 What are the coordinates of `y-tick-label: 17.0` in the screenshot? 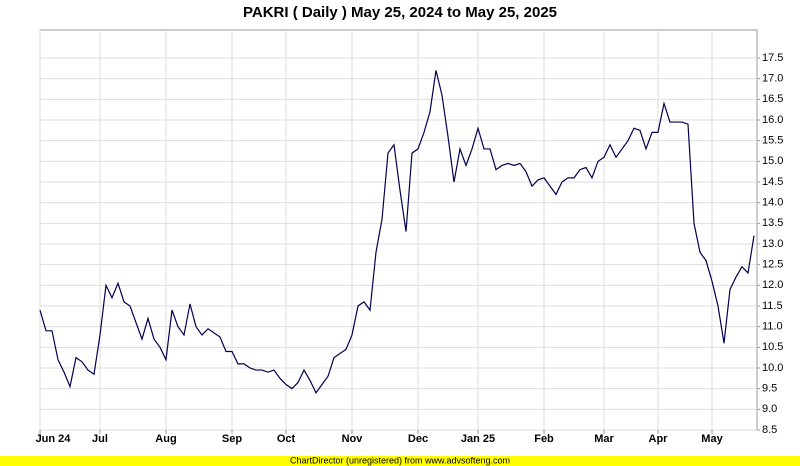 It's located at (772, 79).